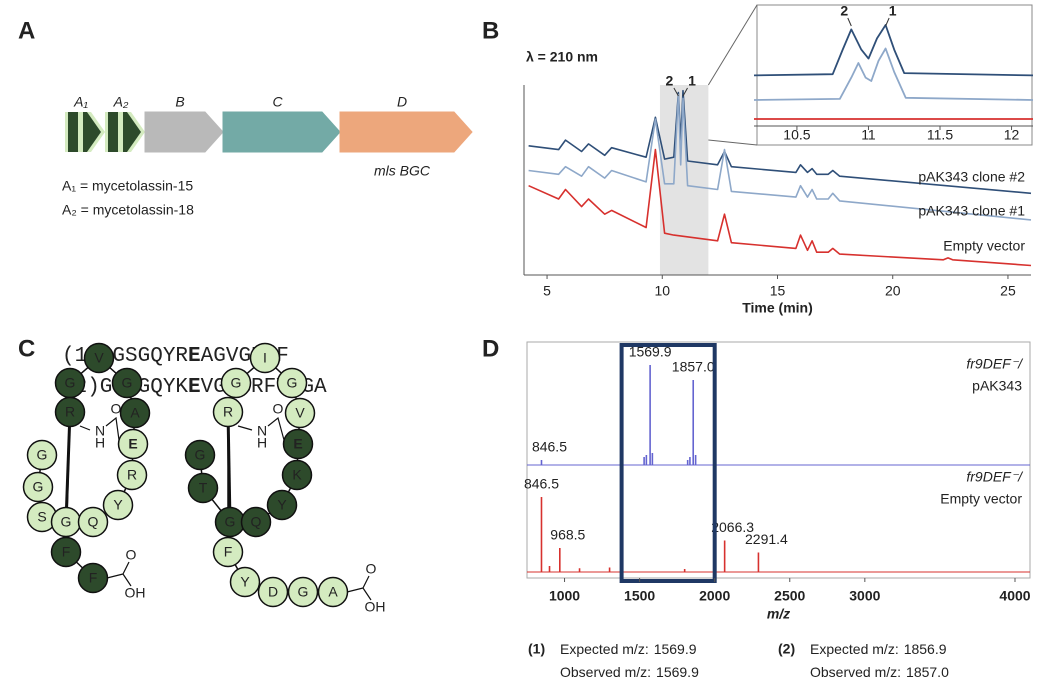 The height and width of the screenshot is (691, 1050). What do you see at coordinates (879, 672) in the screenshot?
I see `result-line: Observed m/z: 1857.0` at bounding box center [879, 672].